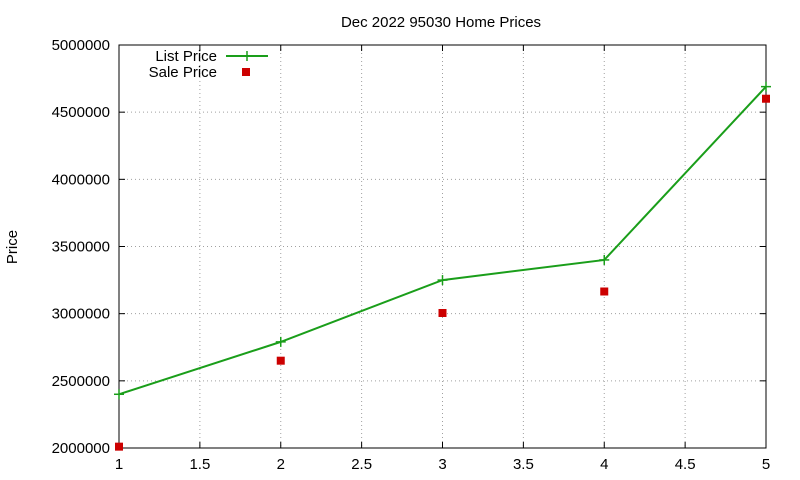 Image resolution: width=800 pixels, height=480 pixels. Describe the element at coordinates (766, 464) in the screenshot. I see `x-tick-label: 5` at that location.